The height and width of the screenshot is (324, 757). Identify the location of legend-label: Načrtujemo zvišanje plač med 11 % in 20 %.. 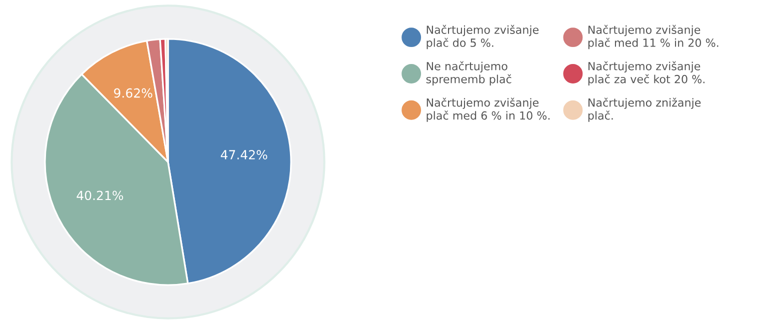
(653, 37).